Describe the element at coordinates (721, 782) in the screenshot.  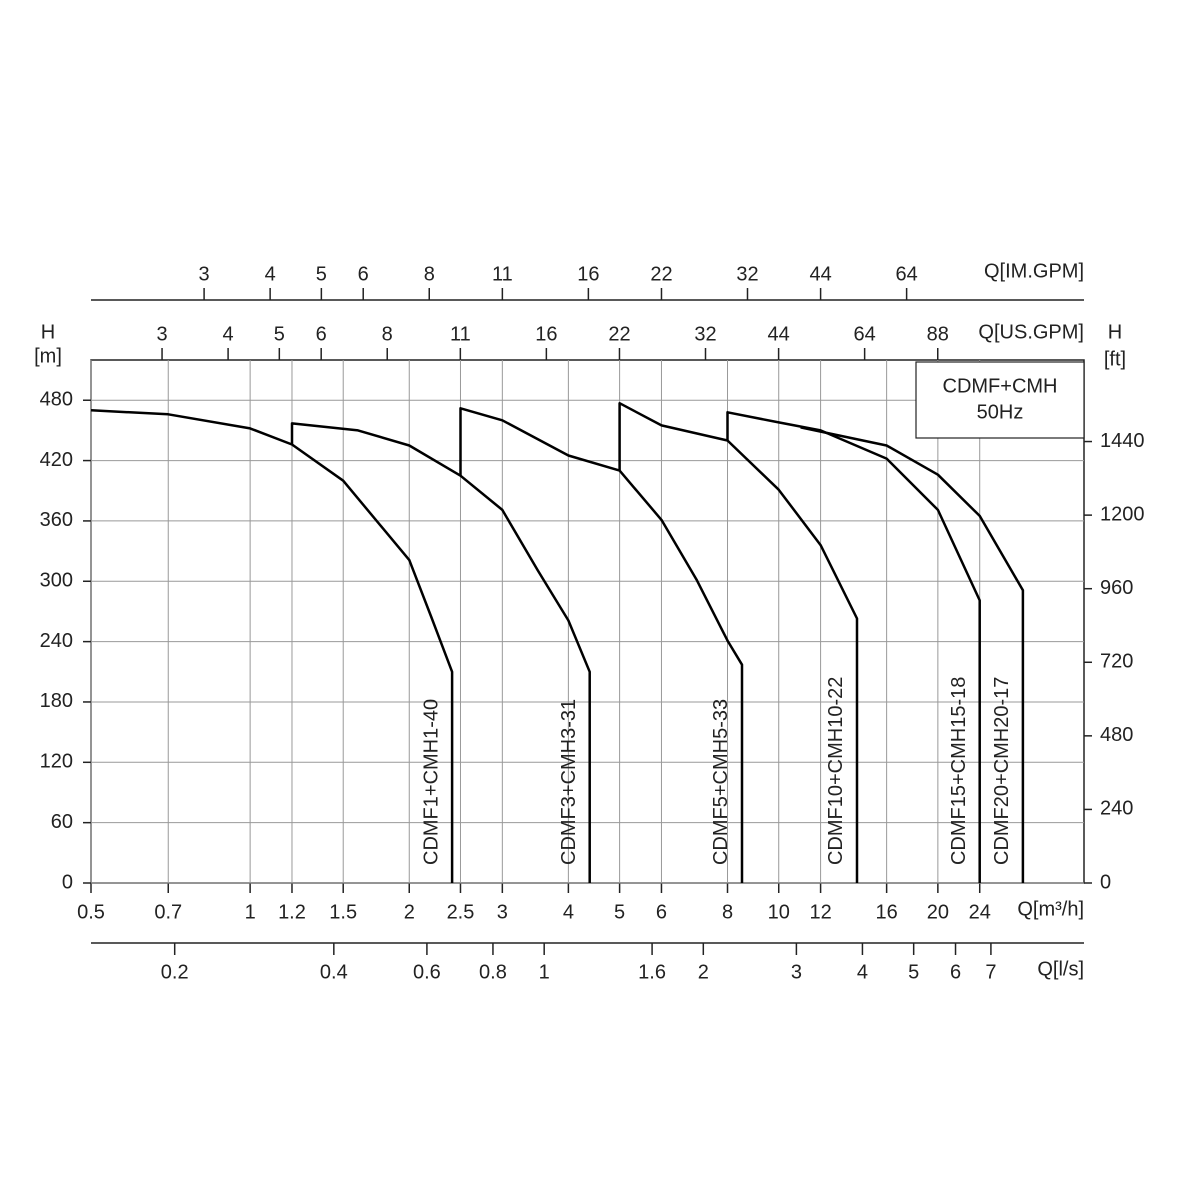
I see `series-label: CDMF5+CMH5-33` at that location.